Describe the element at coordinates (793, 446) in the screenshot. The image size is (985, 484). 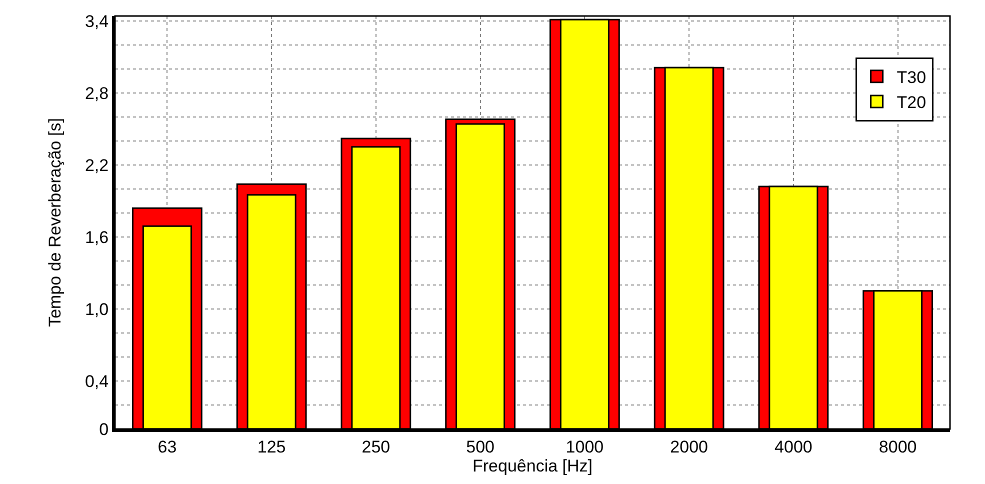
I see `x-tick-label: 4000` at that location.